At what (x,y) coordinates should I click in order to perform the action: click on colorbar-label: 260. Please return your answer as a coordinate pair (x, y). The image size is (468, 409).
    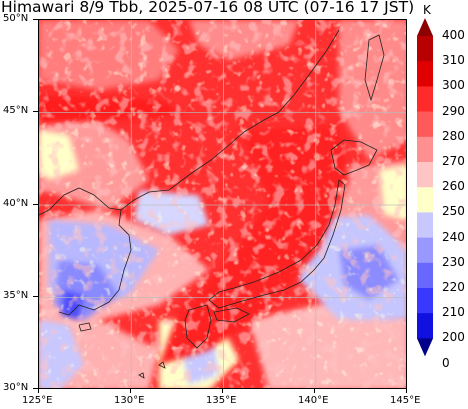
    Looking at the image, I should click on (453, 186).